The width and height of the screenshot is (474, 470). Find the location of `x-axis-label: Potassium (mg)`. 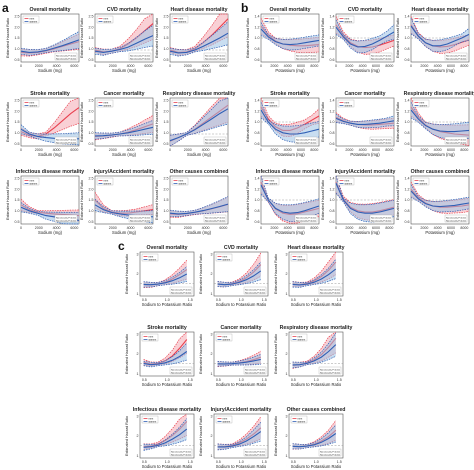

x-axis-label: Potassium (mg) is located at coordinates (440, 154).